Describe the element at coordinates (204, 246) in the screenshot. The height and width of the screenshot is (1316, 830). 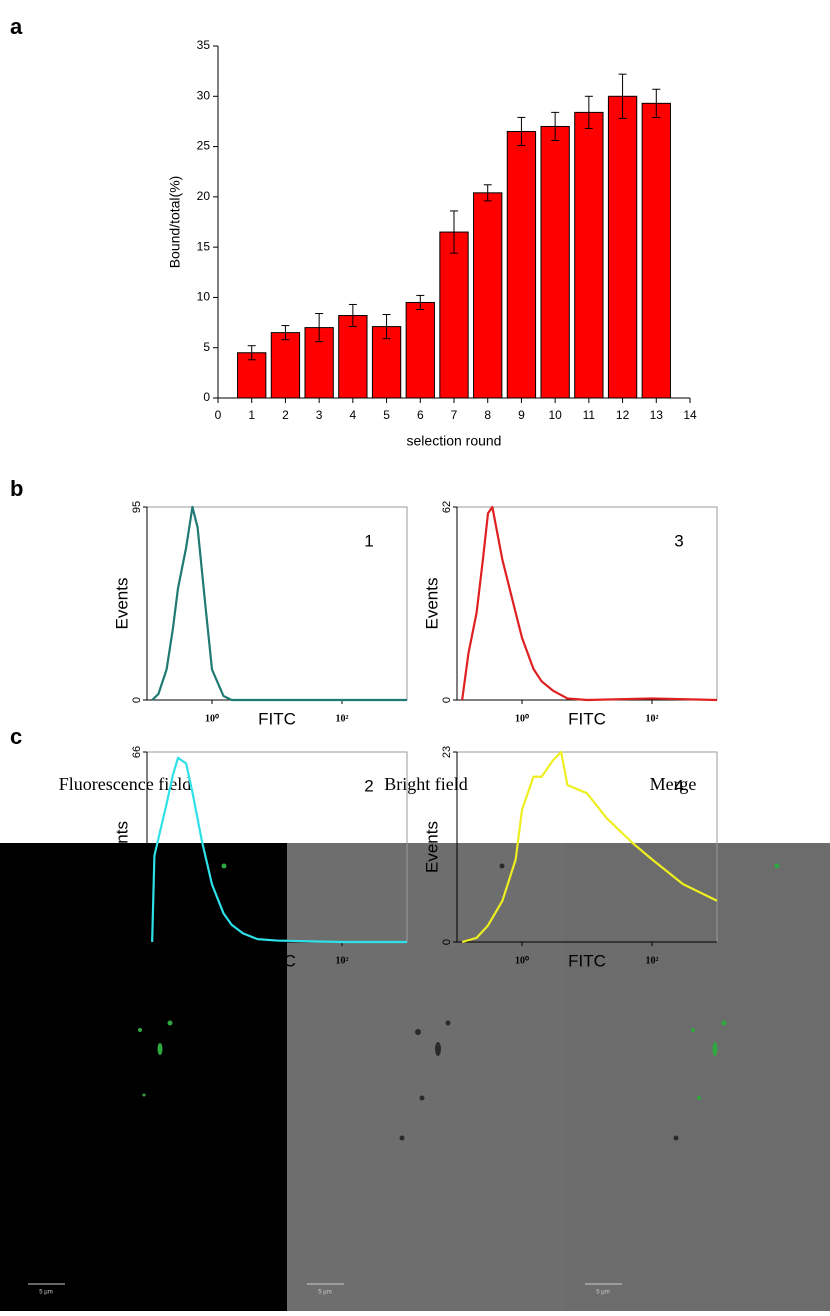
I see `y-tick-label: 15` at that location.